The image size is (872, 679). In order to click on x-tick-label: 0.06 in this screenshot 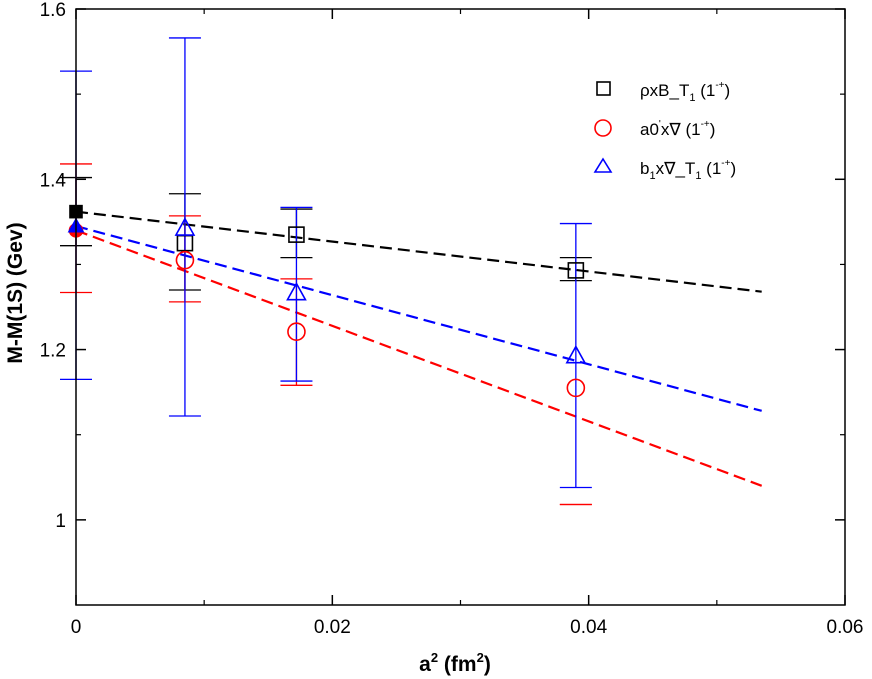, I will do `click(845, 627)`.